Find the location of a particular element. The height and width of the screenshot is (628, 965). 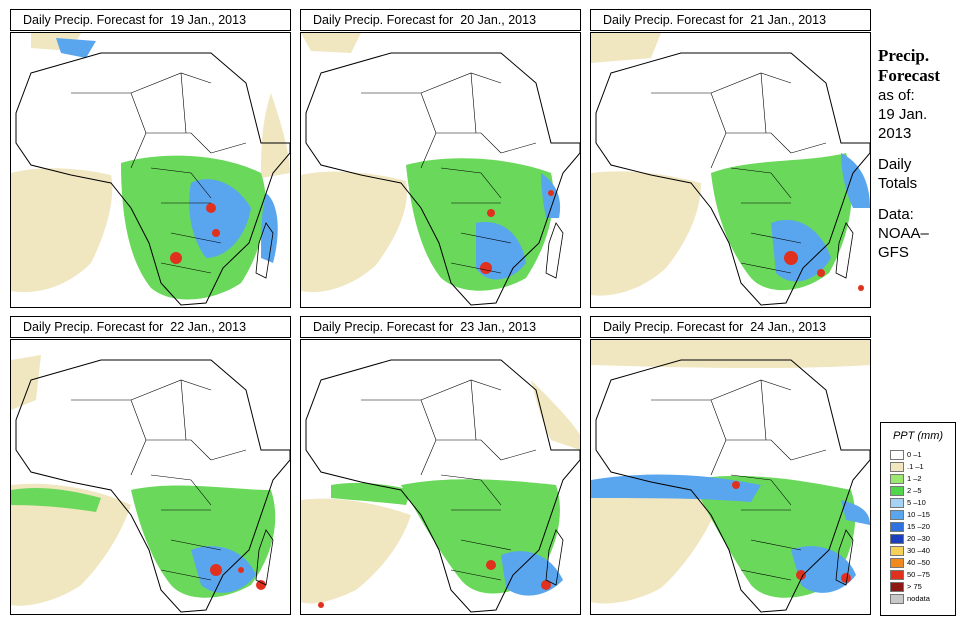

asof-date-line1: 19 Jan. is located at coordinates (903, 114).